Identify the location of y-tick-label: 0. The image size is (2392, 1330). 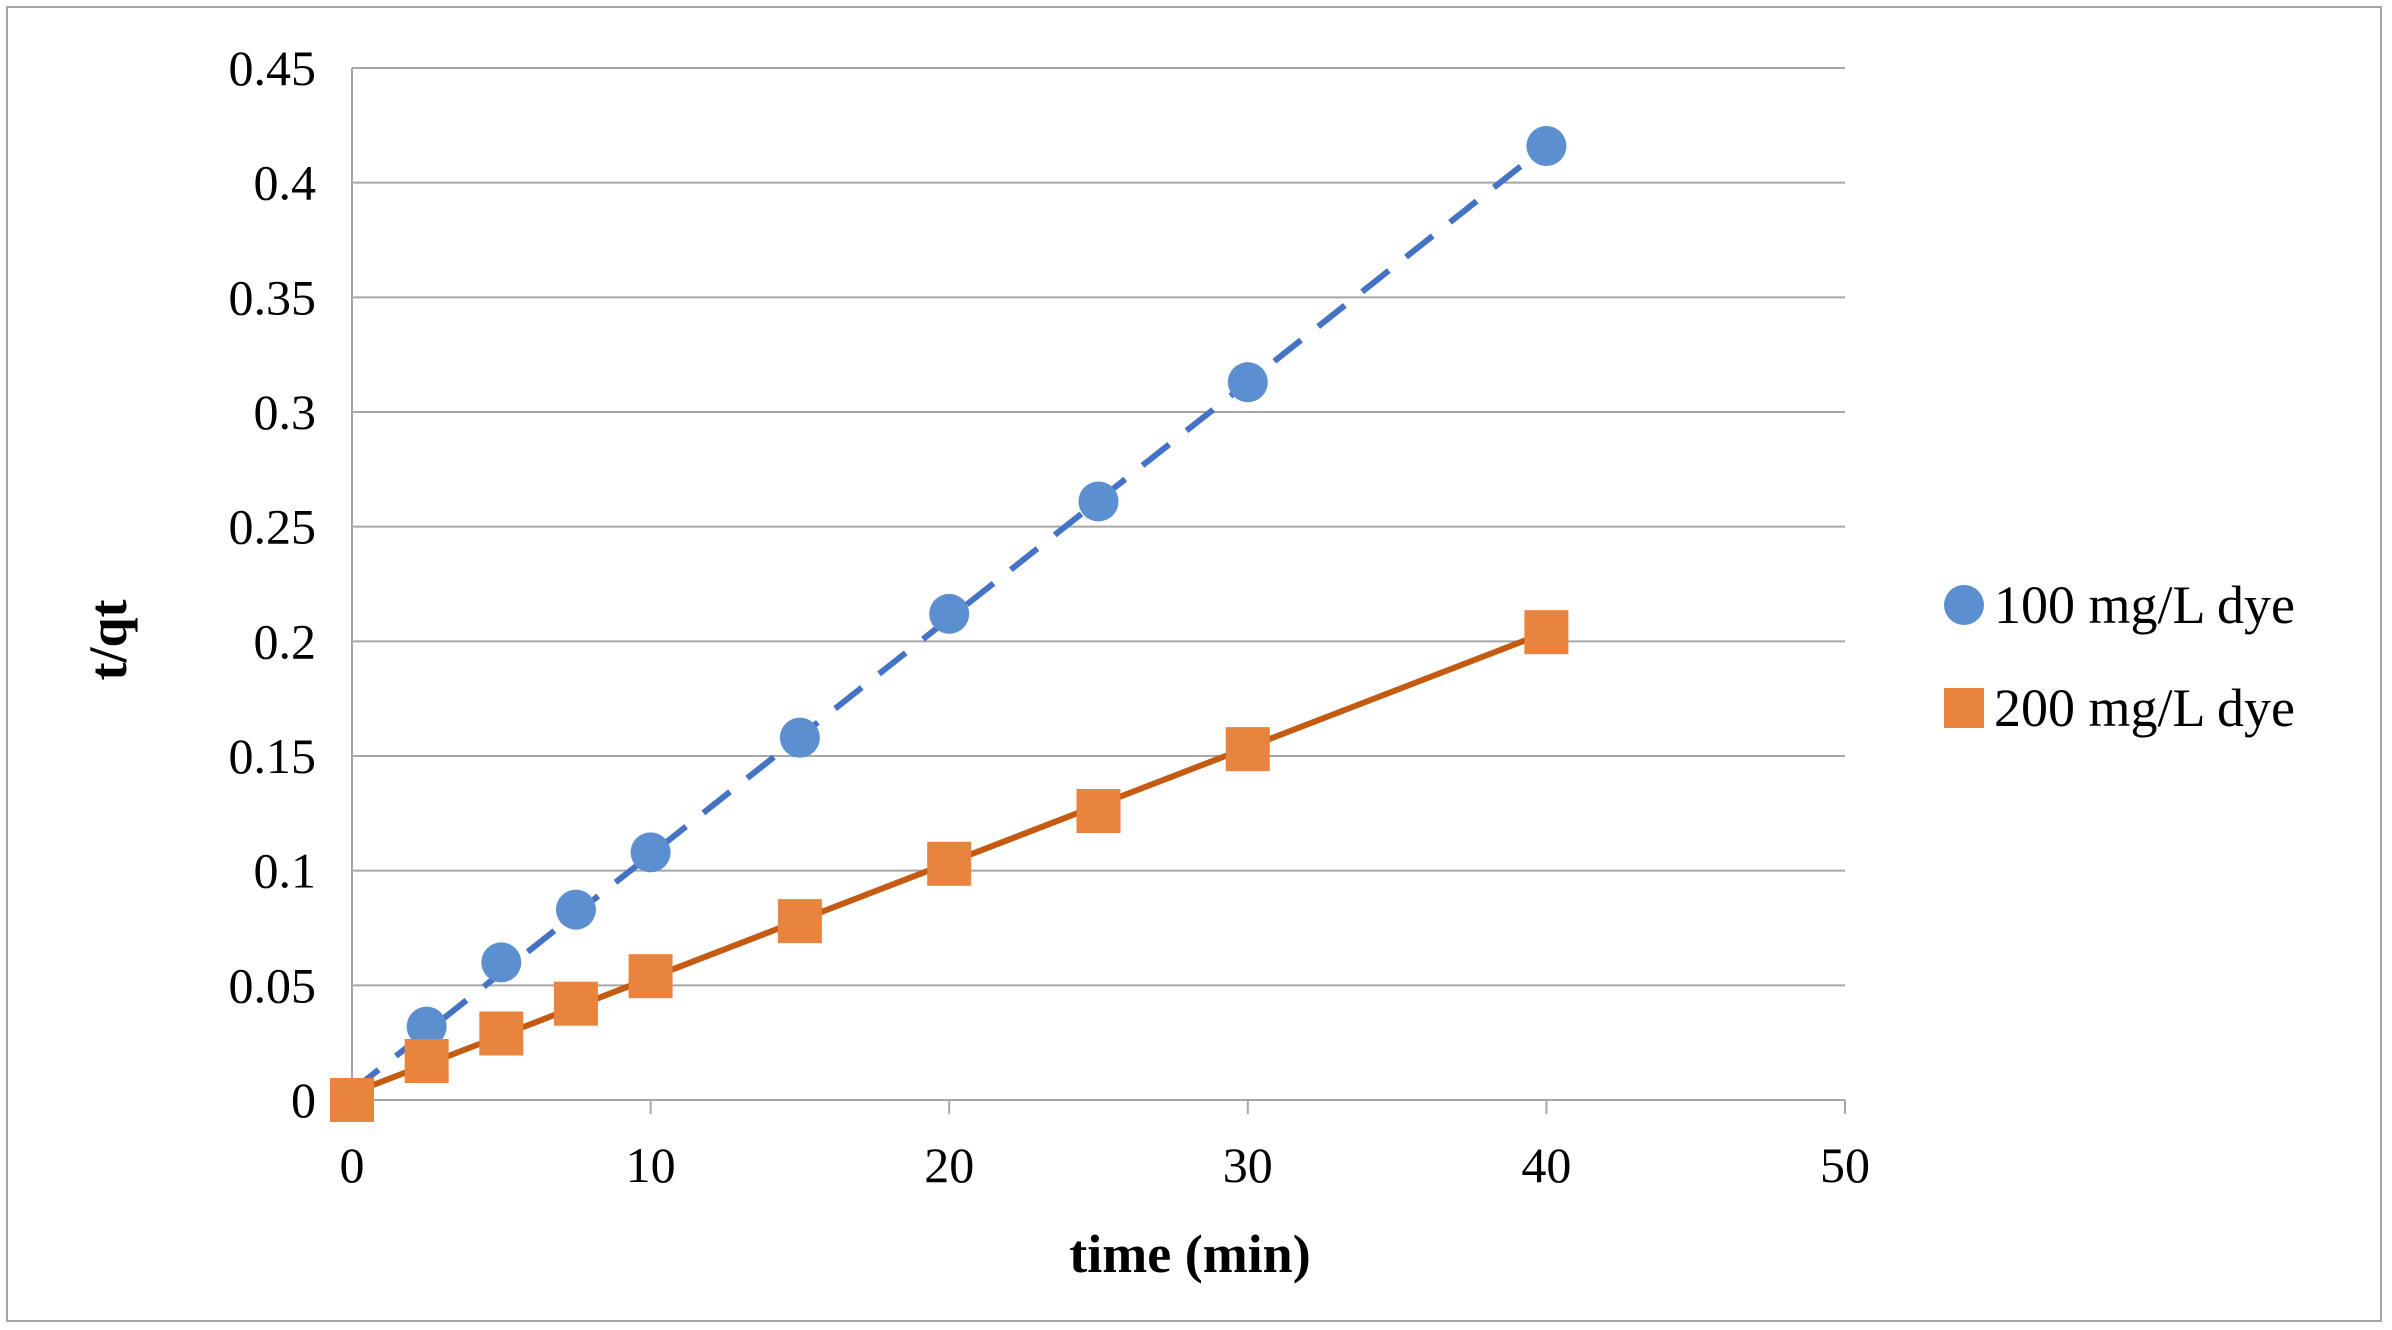
(303, 1100).